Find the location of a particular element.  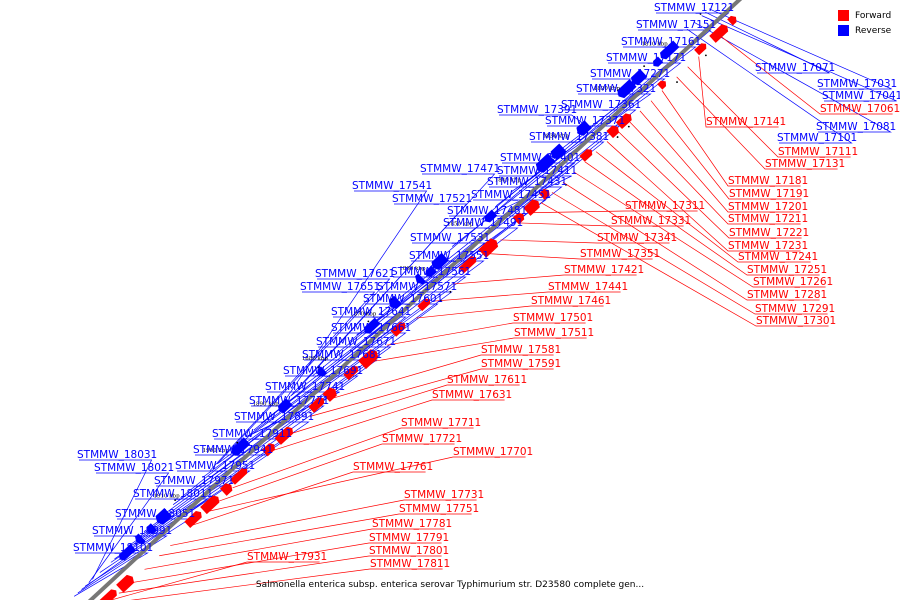

forward-gene-label: STMMW_17281 is located at coordinates (787, 295).